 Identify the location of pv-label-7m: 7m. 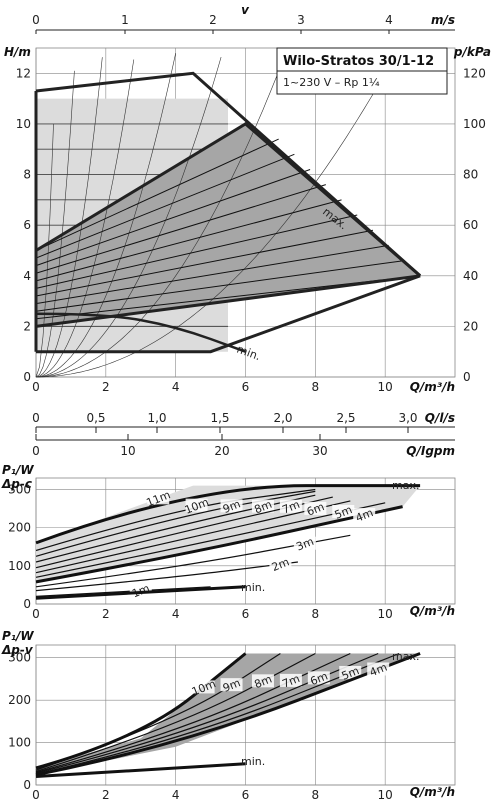
(290, 681).